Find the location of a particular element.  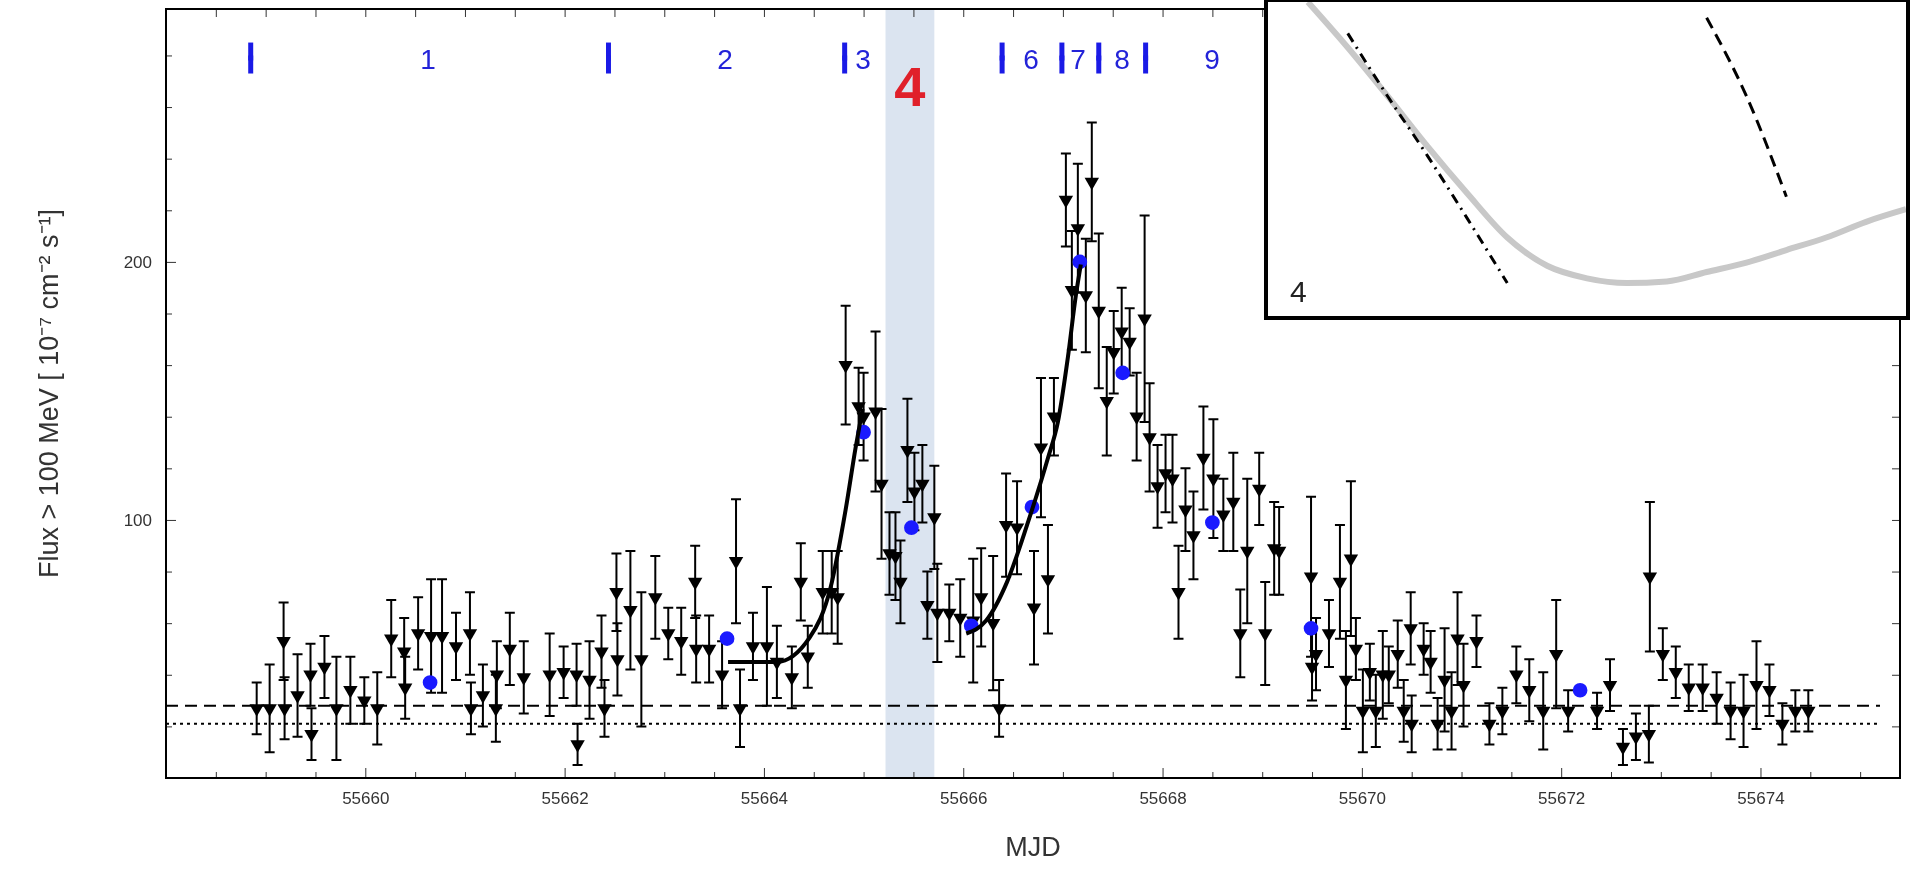

x-tick-label: 55664 is located at coordinates (764, 799).